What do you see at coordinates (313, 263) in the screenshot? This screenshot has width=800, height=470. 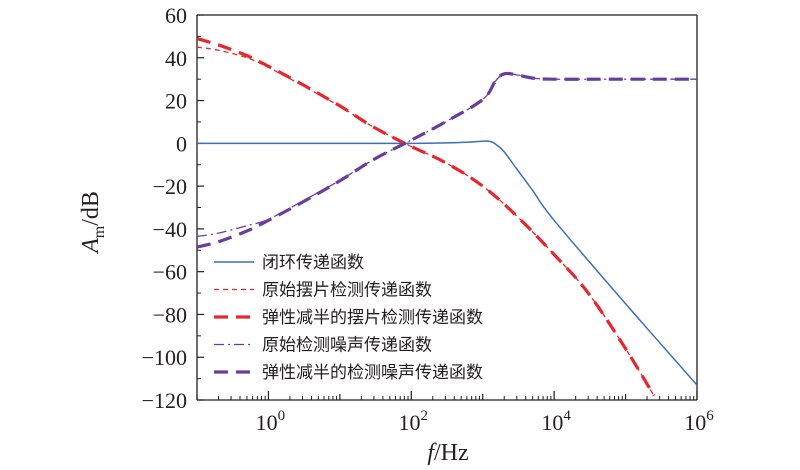 I see `legend-label-0: 闭环传递函数` at bounding box center [313, 263].